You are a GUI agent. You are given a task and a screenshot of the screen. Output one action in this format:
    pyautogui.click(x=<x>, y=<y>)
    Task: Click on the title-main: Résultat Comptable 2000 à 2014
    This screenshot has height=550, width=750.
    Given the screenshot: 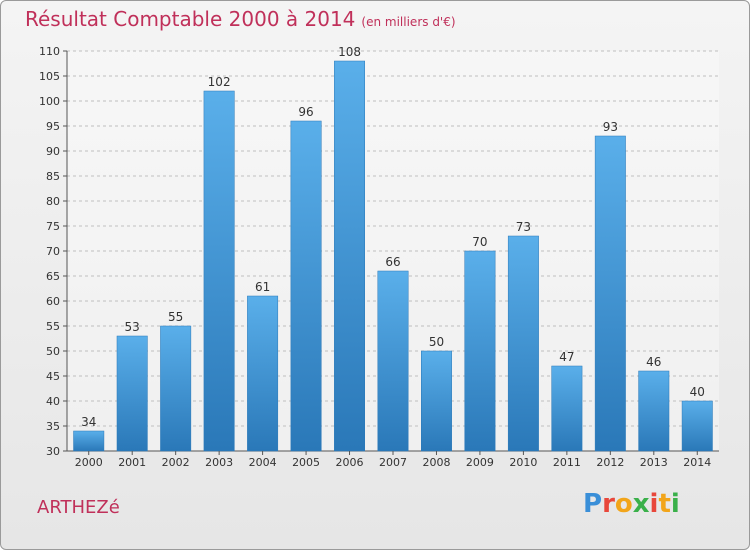 What is the action you would take?
    pyautogui.click(x=190, y=19)
    